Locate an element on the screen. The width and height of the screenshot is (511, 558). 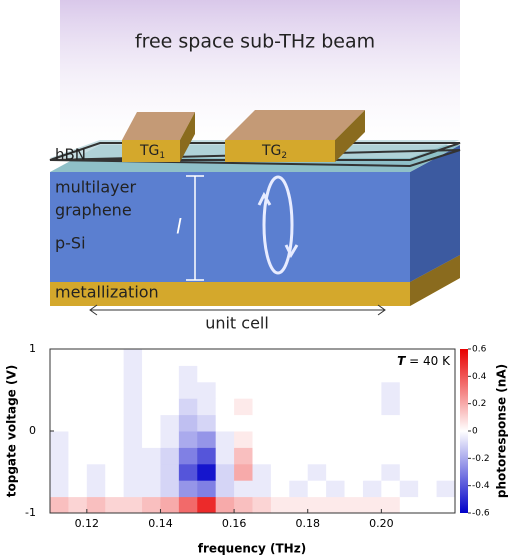
metallization-side is located at coordinates (435, 280).